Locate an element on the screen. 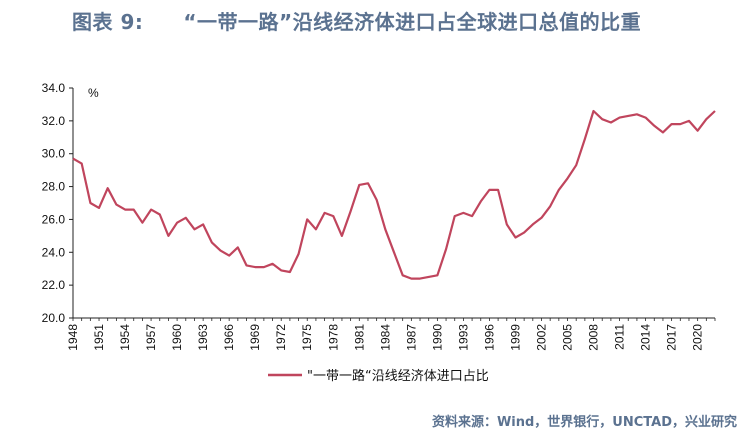 The height and width of the screenshot is (440, 745). x-tick-label: 1990 is located at coordinates (437, 337).